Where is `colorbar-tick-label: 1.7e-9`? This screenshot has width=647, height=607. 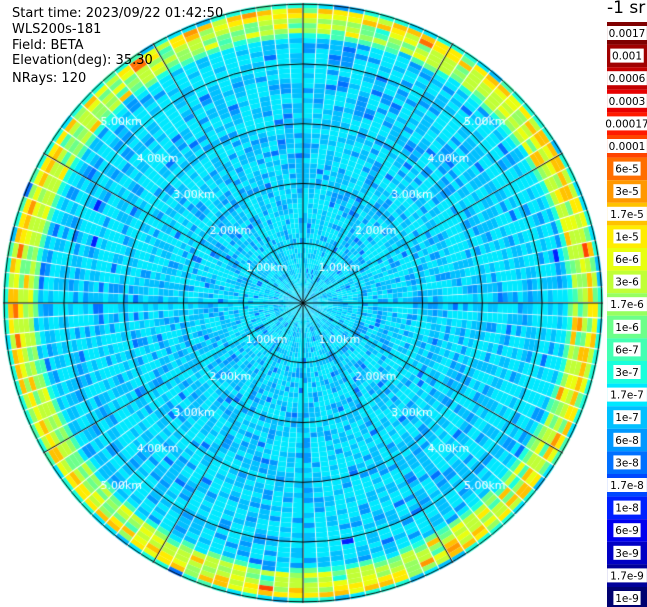 colorbar-tick-label: 1.7e-9 is located at coordinates (627, 576).